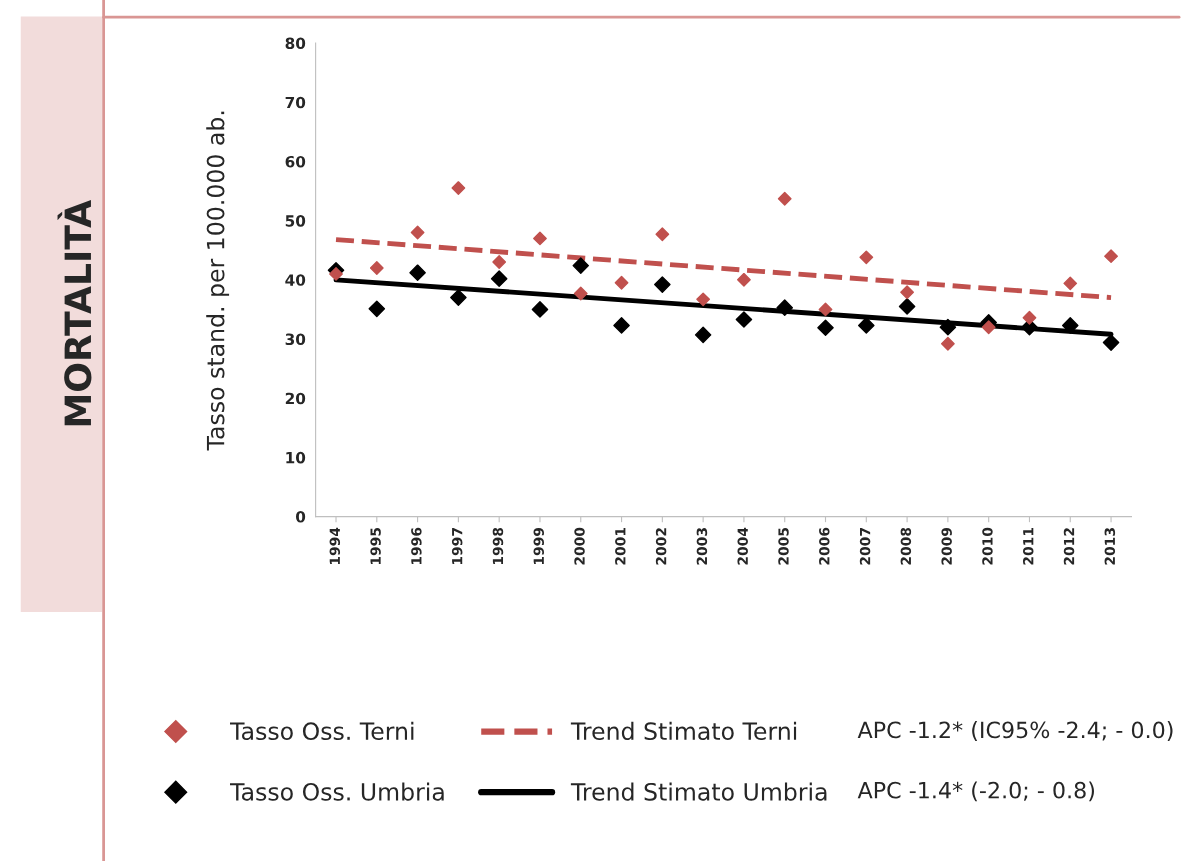 The height and width of the screenshot is (861, 1191). What do you see at coordinates (620, 546) in the screenshot?
I see `x-tick-label: 2001` at bounding box center [620, 546].